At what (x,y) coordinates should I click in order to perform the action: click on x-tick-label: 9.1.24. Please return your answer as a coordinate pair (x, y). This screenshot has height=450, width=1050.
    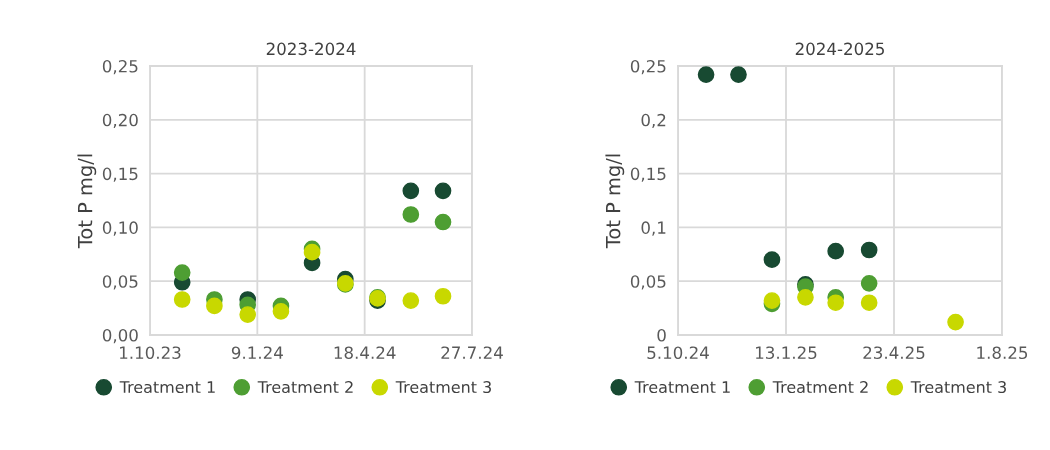
    Looking at the image, I should click on (257, 353).